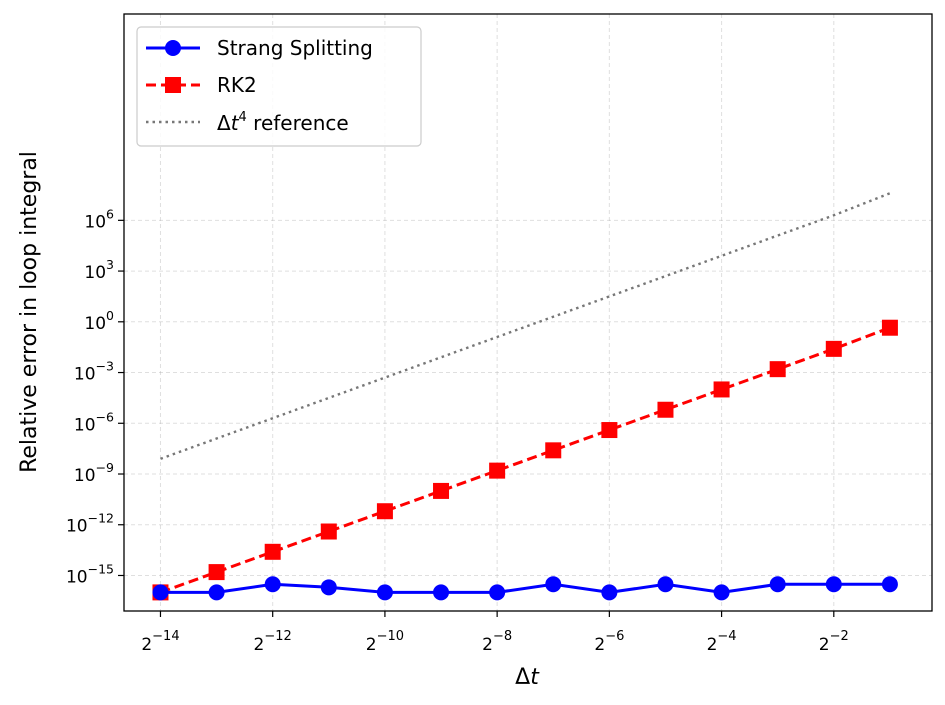  I want to click on legend: Strang Splitting RK2 Δt4 reference, so click(279, 86).